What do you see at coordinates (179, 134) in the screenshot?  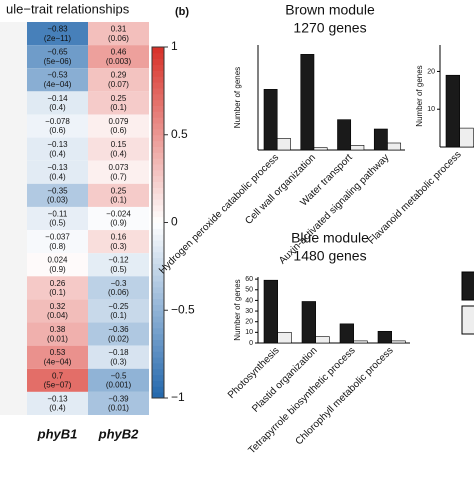 I see `colorbar-label: 0.5` at bounding box center [179, 134].